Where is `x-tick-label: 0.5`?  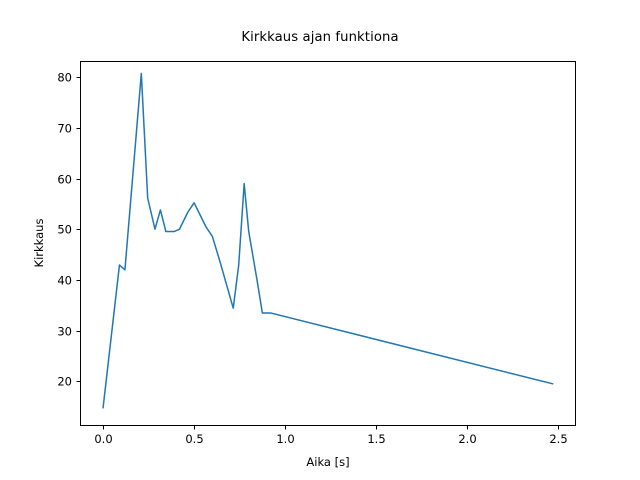 x-tick-label: 0.5 is located at coordinates (194, 439).